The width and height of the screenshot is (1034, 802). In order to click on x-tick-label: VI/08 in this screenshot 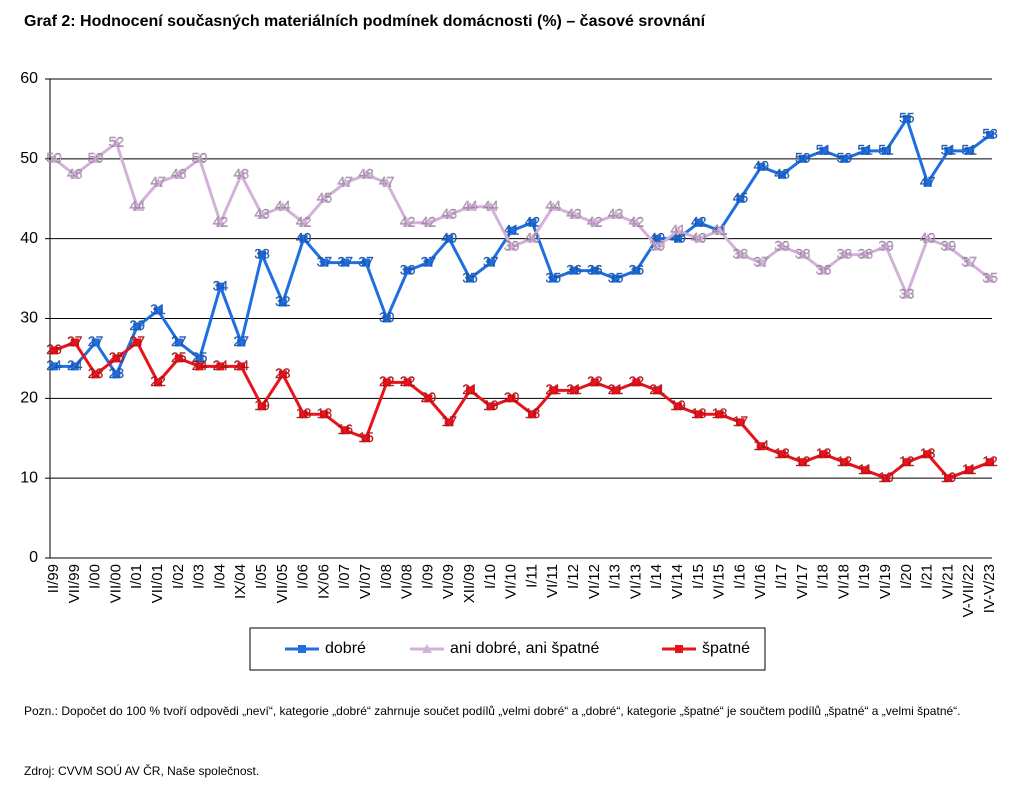, I will do `click(407, 581)`.